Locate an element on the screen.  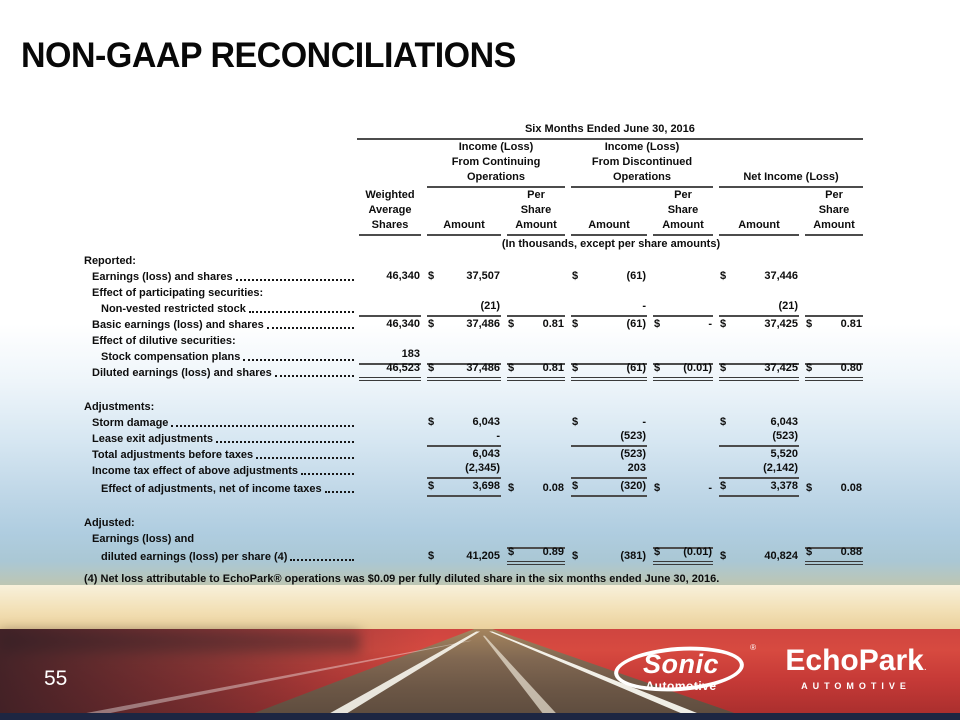
cell-value: 5,520 is located at coordinates (784, 454).